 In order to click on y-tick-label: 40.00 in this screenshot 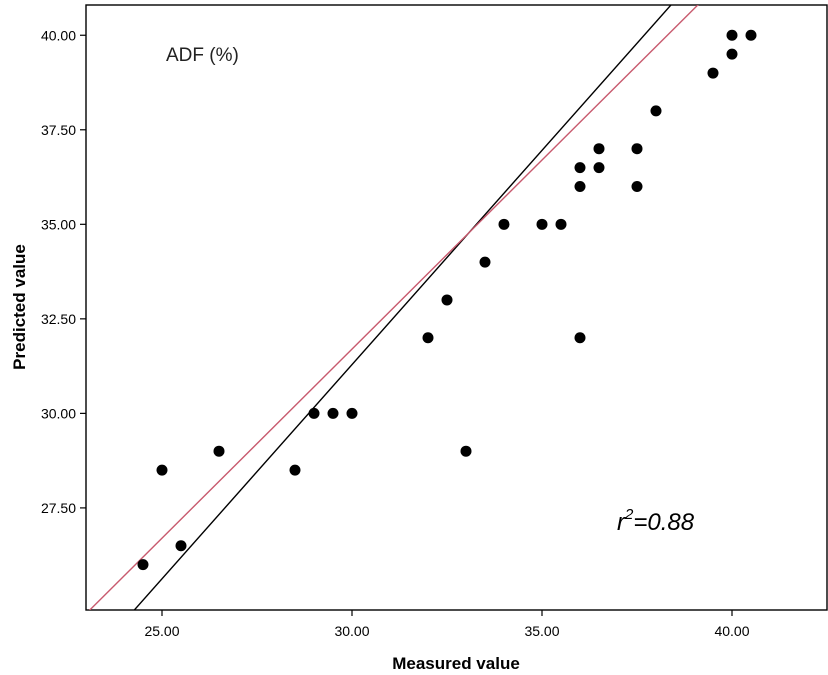, I will do `click(58, 35)`.